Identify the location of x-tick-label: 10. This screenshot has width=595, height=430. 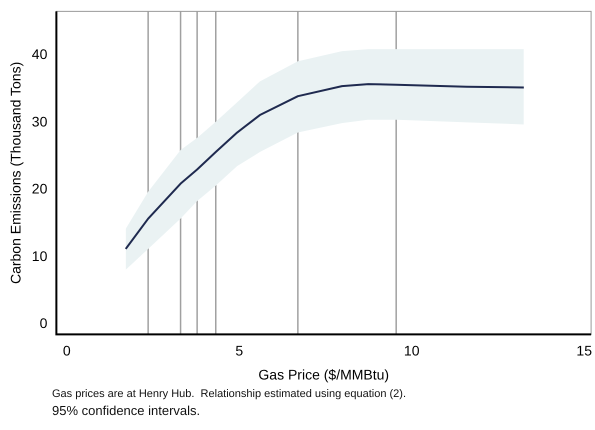
(412, 350).